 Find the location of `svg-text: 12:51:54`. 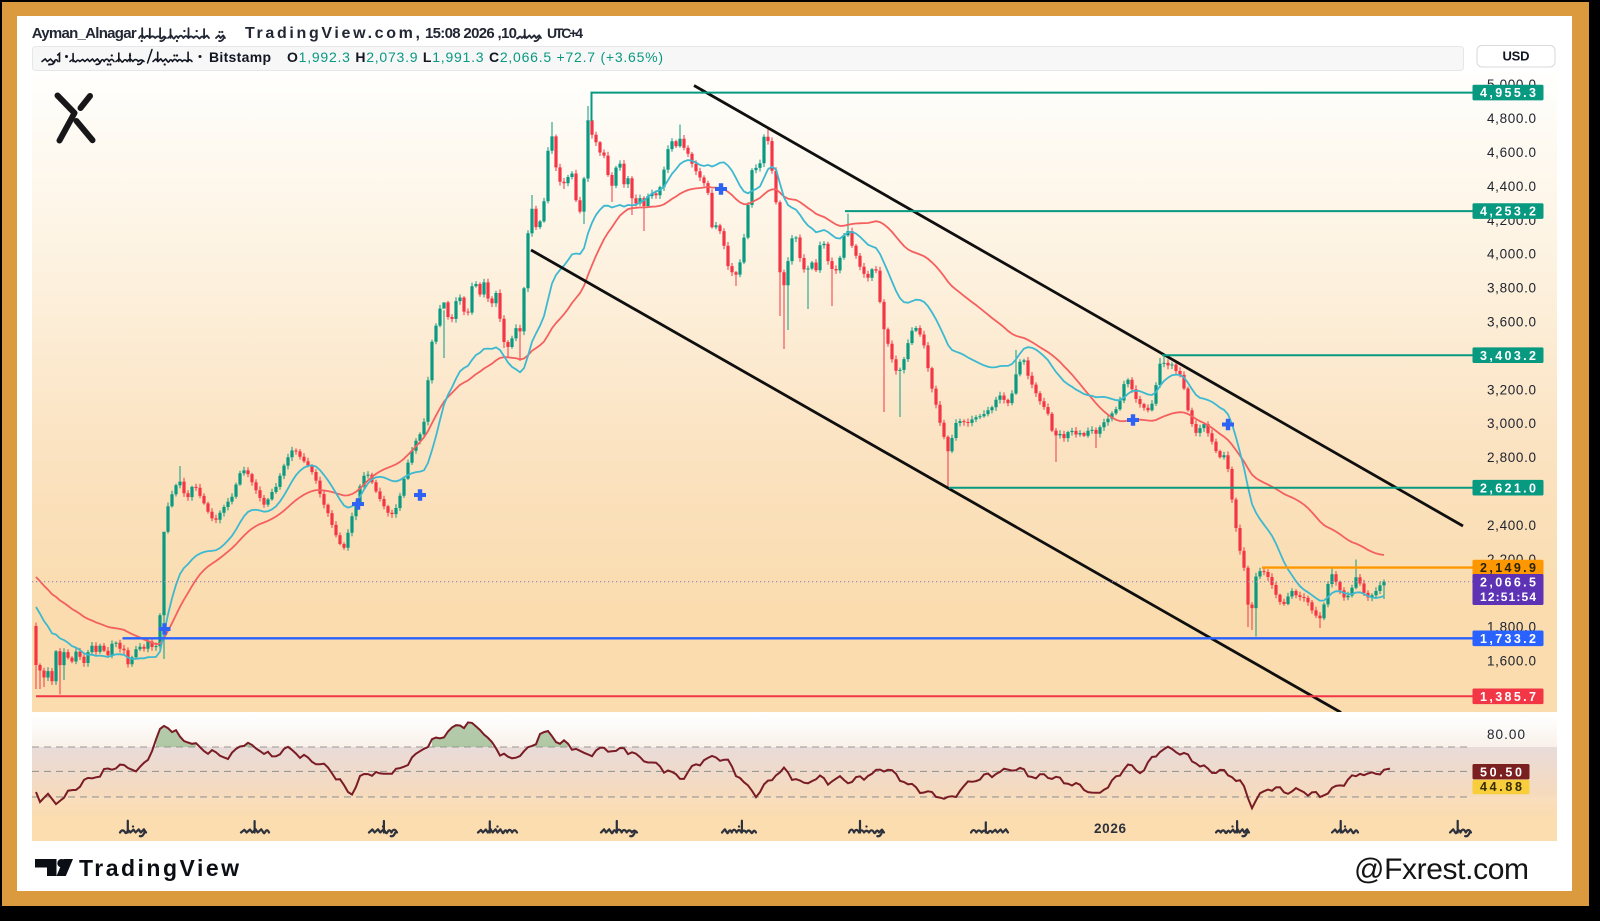

svg-text: 12:51:54 is located at coordinates (1508, 597).